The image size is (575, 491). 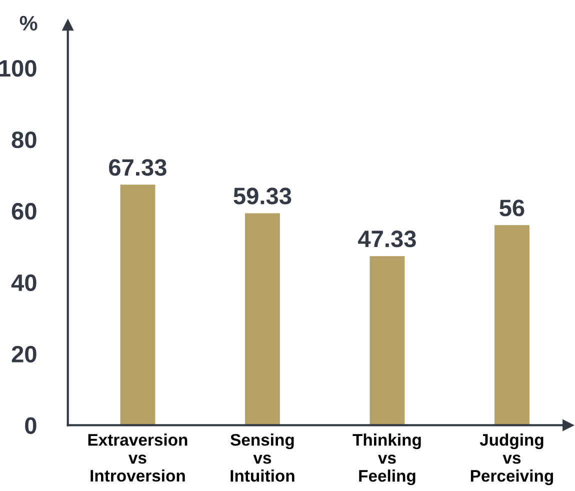 What do you see at coordinates (23, 283) in the screenshot?
I see `y-tick-label: 40` at bounding box center [23, 283].